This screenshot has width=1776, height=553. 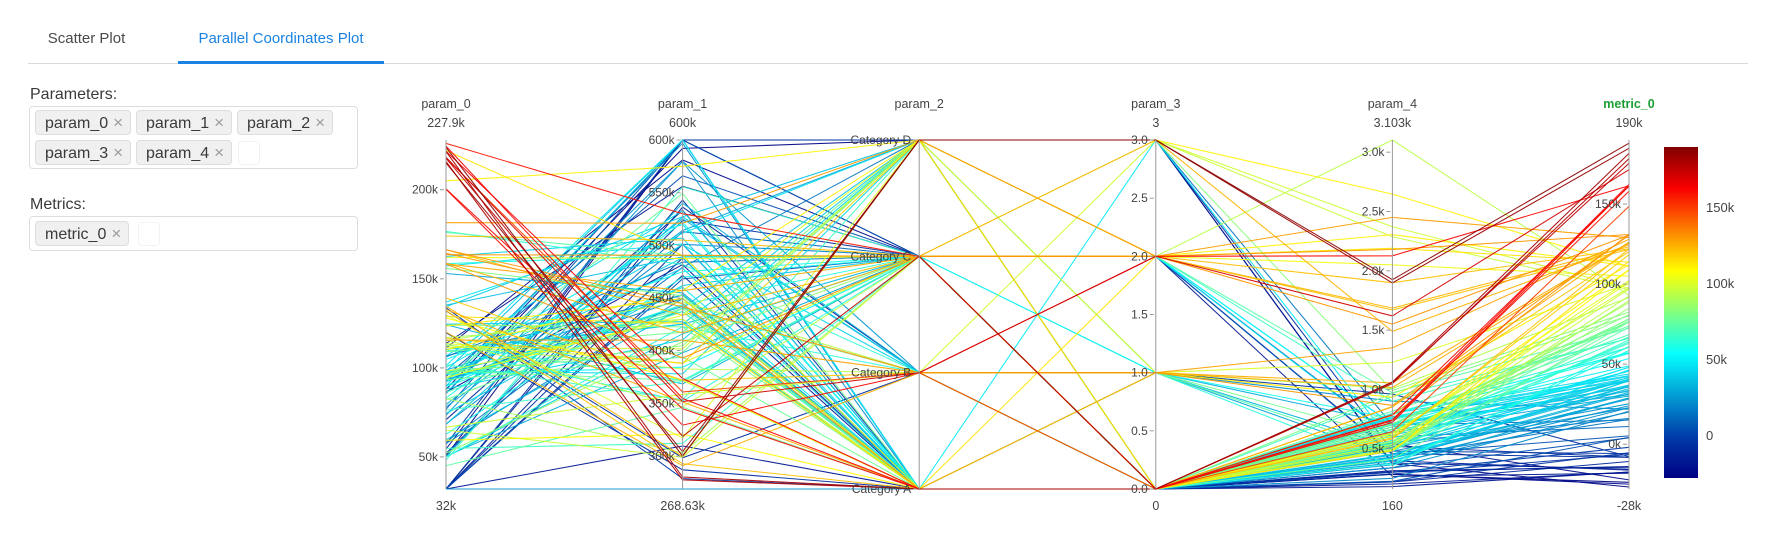 I want to click on svg-text: 3.0k, so click(x=1374, y=152).